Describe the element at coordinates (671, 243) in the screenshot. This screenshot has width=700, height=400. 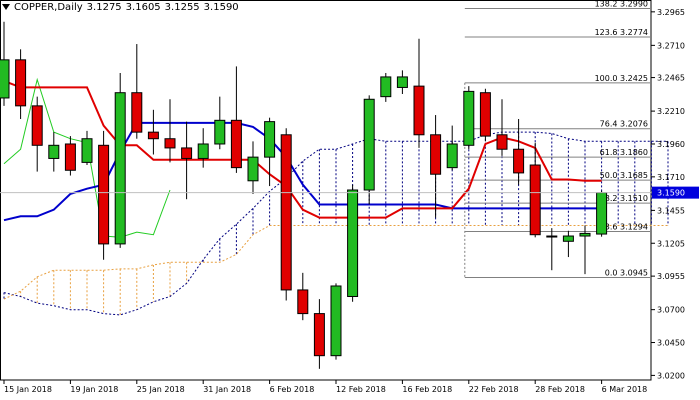
I see `y-tick-label: 3.1205` at that location.